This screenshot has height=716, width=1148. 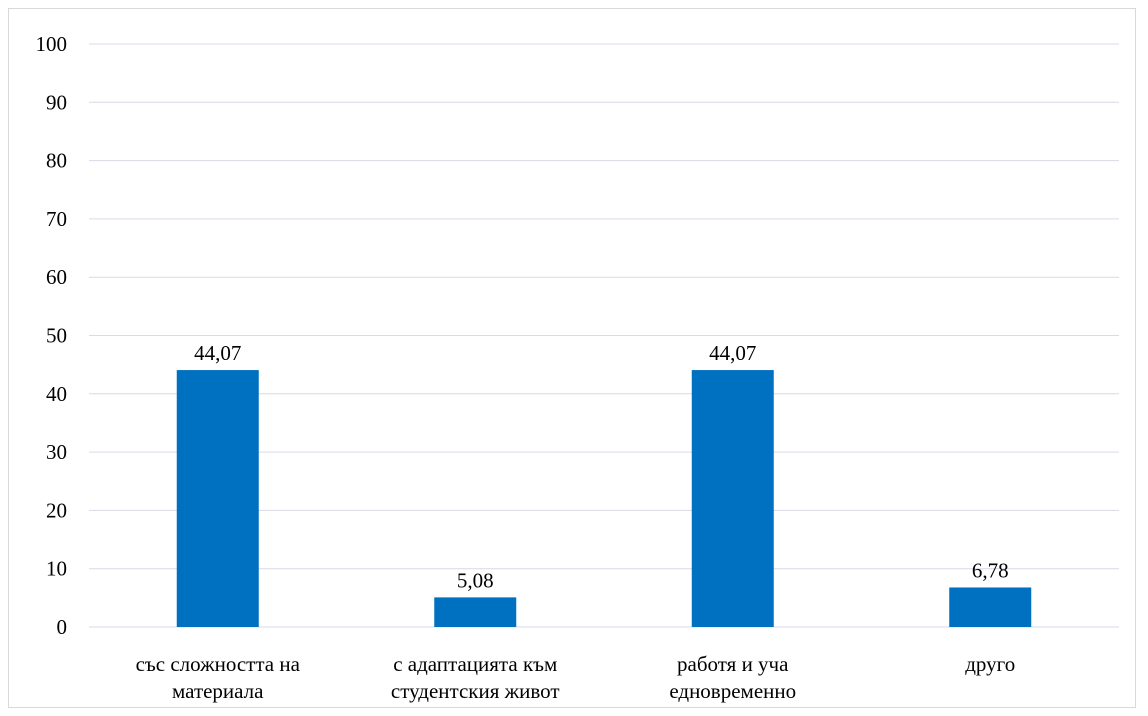 What do you see at coordinates (218, 691) in the screenshot?
I see `category-label-line: материала` at bounding box center [218, 691].